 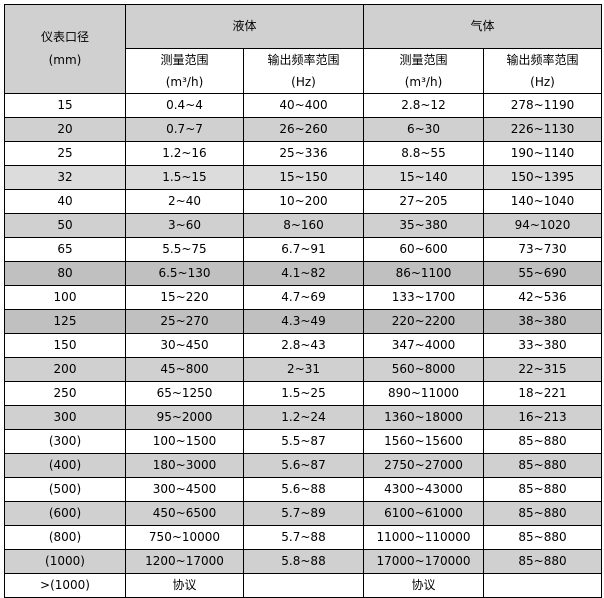 I want to click on liquid-freq-cell: 4.3~49, so click(x=303, y=321).